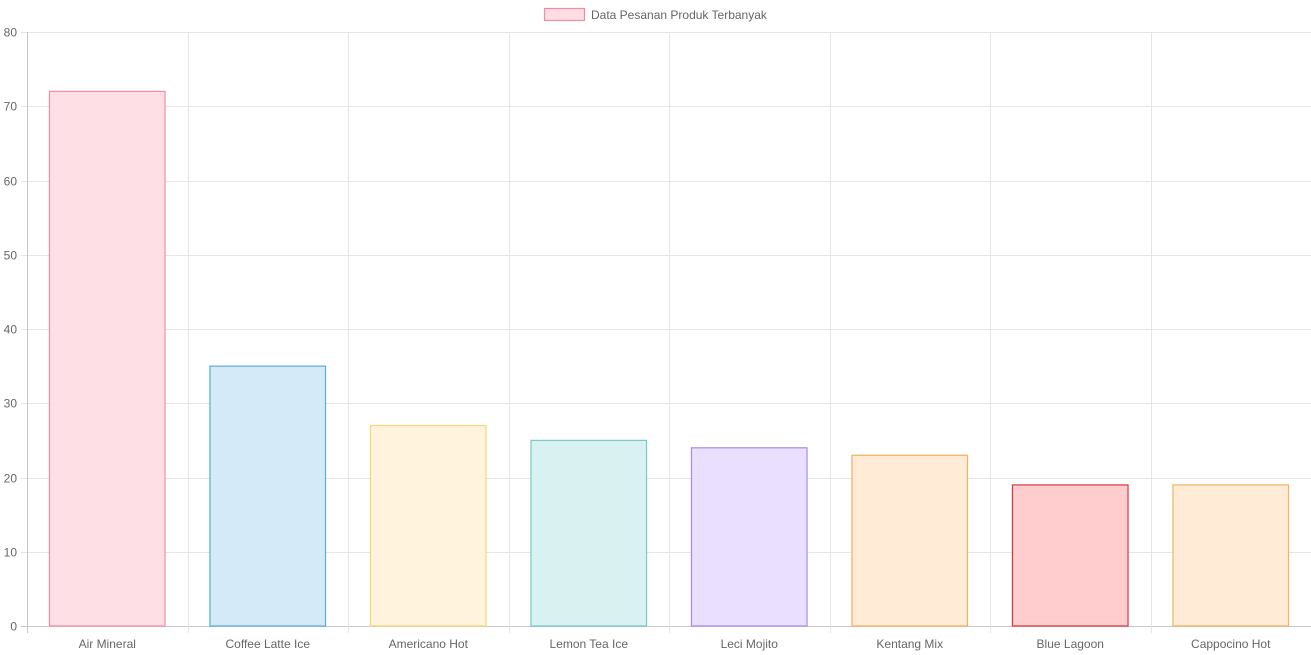 This screenshot has width=1311, height=655. Describe the element at coordinates (11, 330) in the screenshot. I see `y-tick-label: 40` at that location.